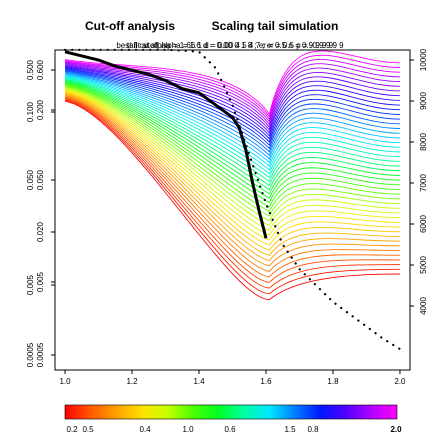 The image size is (436, 436). I want to click on left-axis-b-ticks: 0.500 0.100 0.050 0.005 0.0005, so click(40, 213).